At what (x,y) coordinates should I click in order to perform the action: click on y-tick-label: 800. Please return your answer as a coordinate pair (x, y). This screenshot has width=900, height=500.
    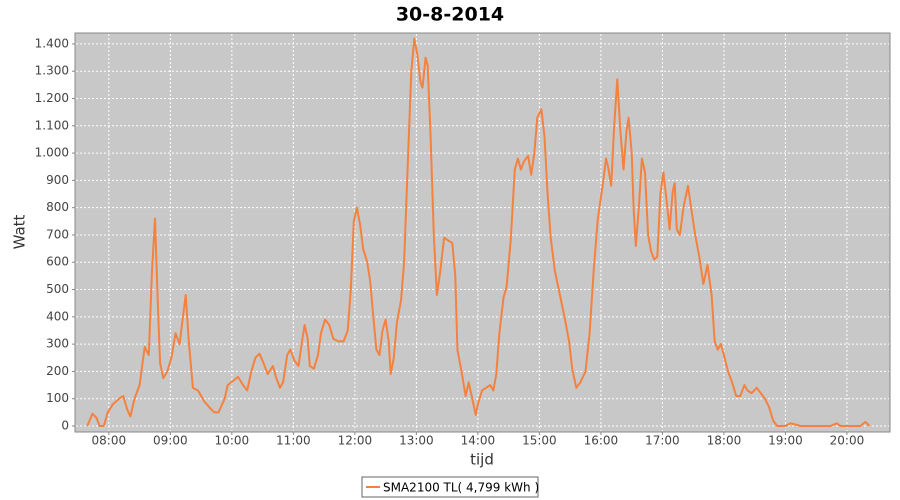
    Looking at the image, I should click on (57, 207).